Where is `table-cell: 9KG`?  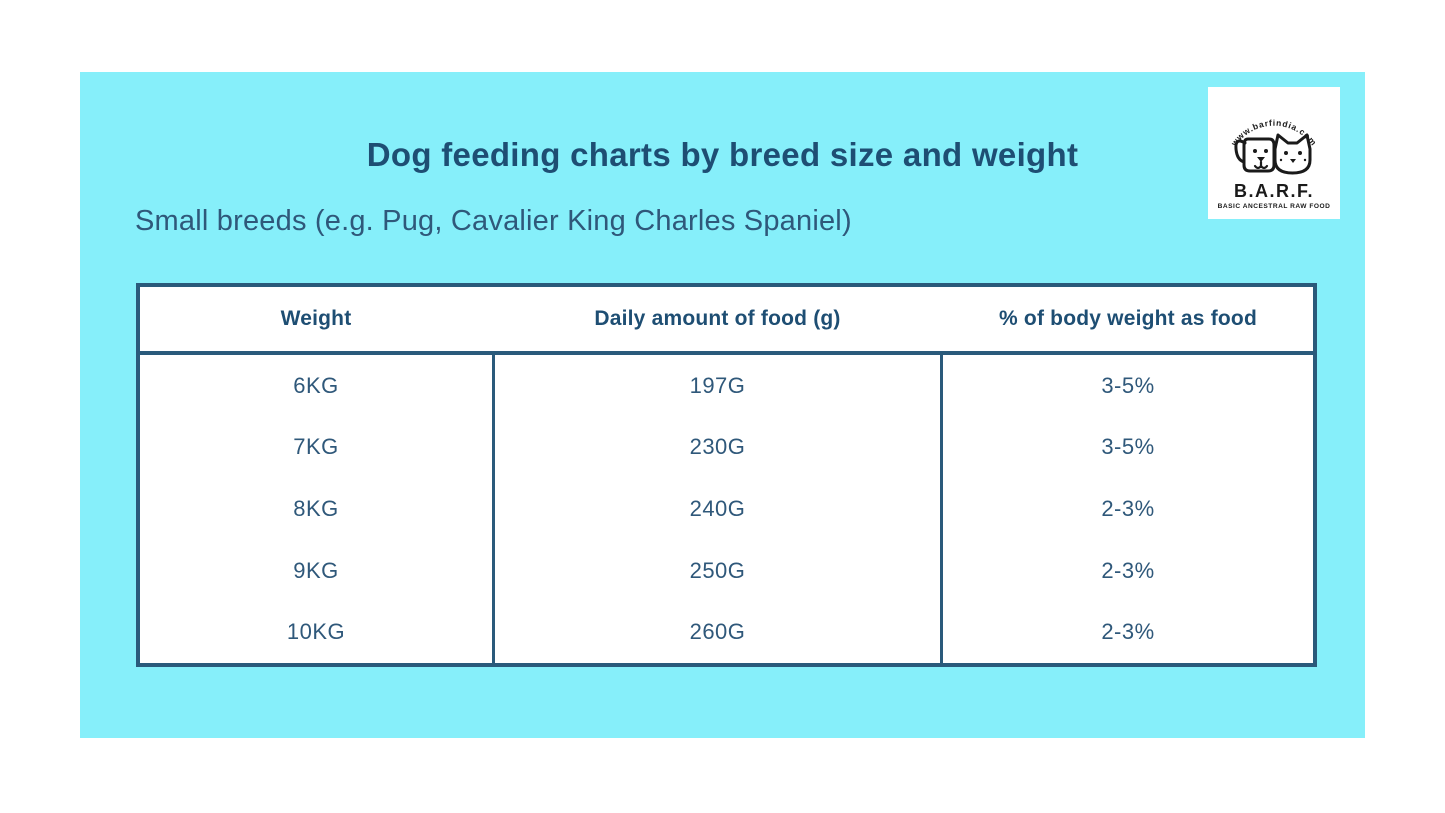 table-cell: 9KG is located at coordinates (316, 570).